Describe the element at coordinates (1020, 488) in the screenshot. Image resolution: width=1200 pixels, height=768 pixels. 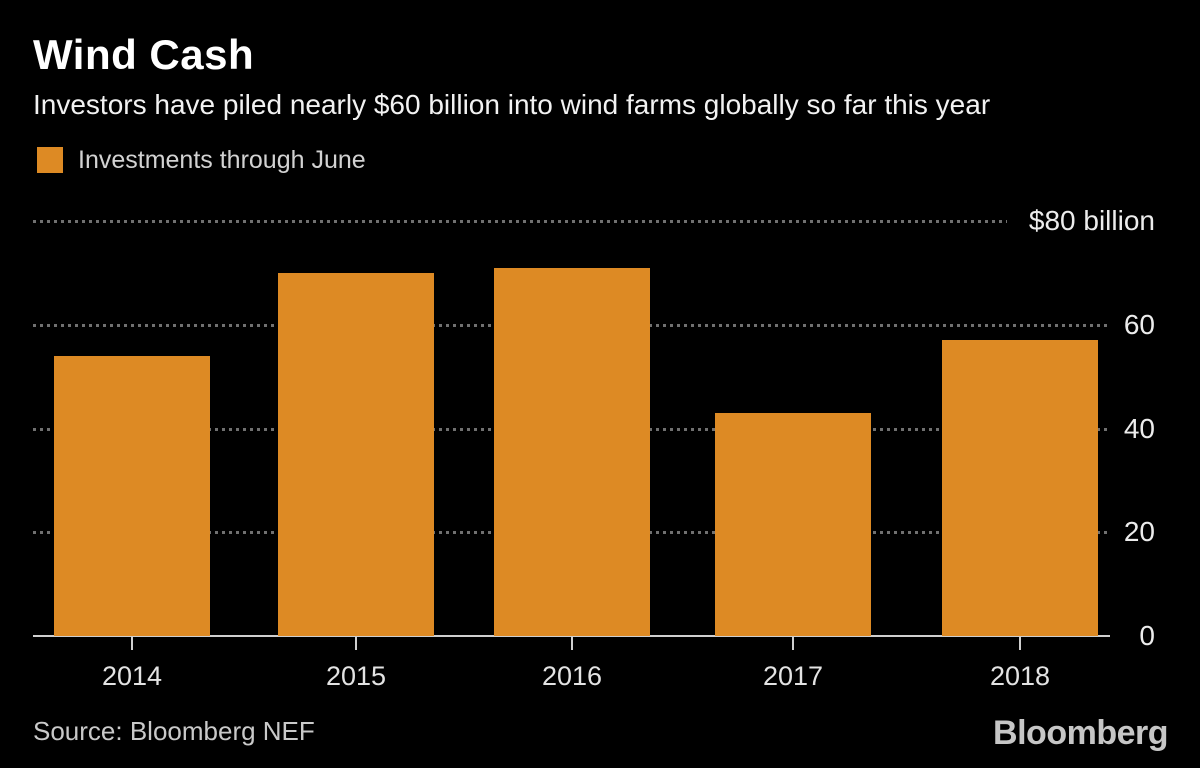
I see `bar-2018` at that location.